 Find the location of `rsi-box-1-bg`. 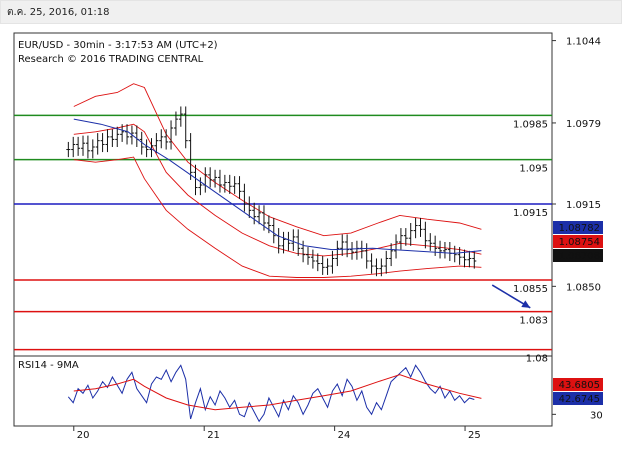

rsi-box-1-bg is located at coordinates (578, 398).